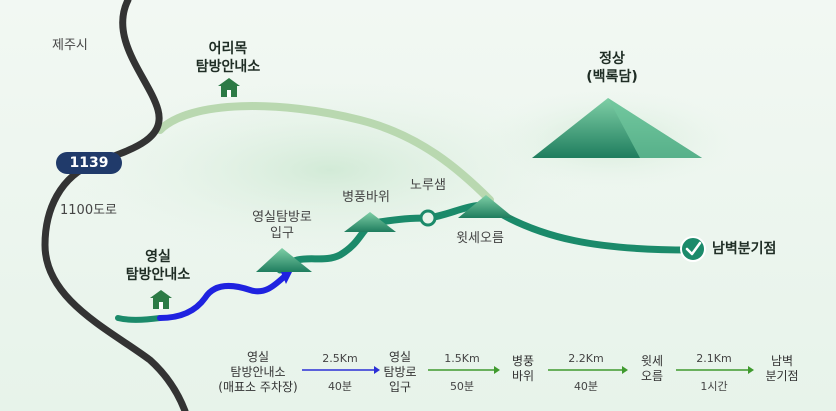 Image resolution: width=836 pixels, height=411 pixels. What do you see at coordinates (161, 299) in the screenshot?
I see `yeongsil-hut-icon` at bounding box center [161, 299].